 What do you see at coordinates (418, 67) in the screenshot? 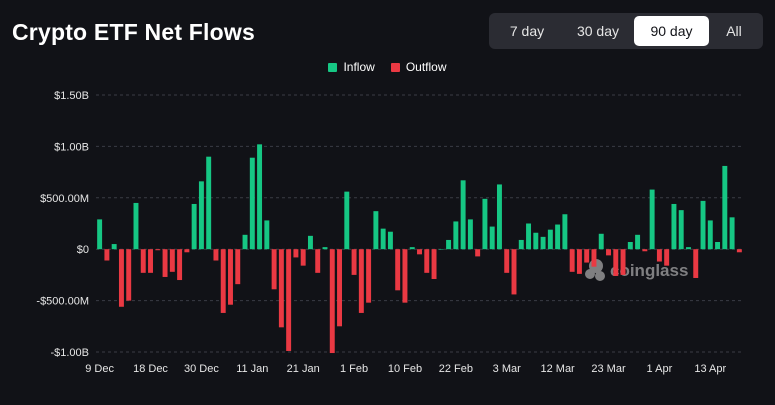
I see `legend-item-outflow: Outflow` at bounding box center [418, 67].